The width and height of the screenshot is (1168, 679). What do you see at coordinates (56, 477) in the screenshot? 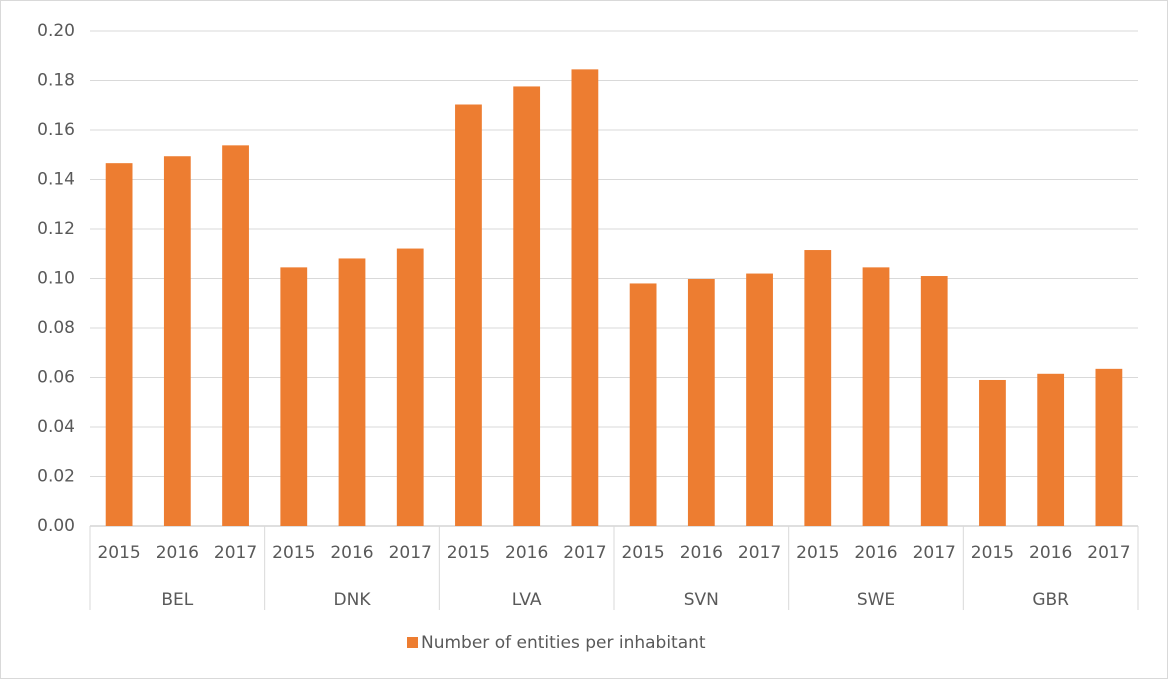
I see `y-tick-label: 0.02` at bounding box center [56, 477].